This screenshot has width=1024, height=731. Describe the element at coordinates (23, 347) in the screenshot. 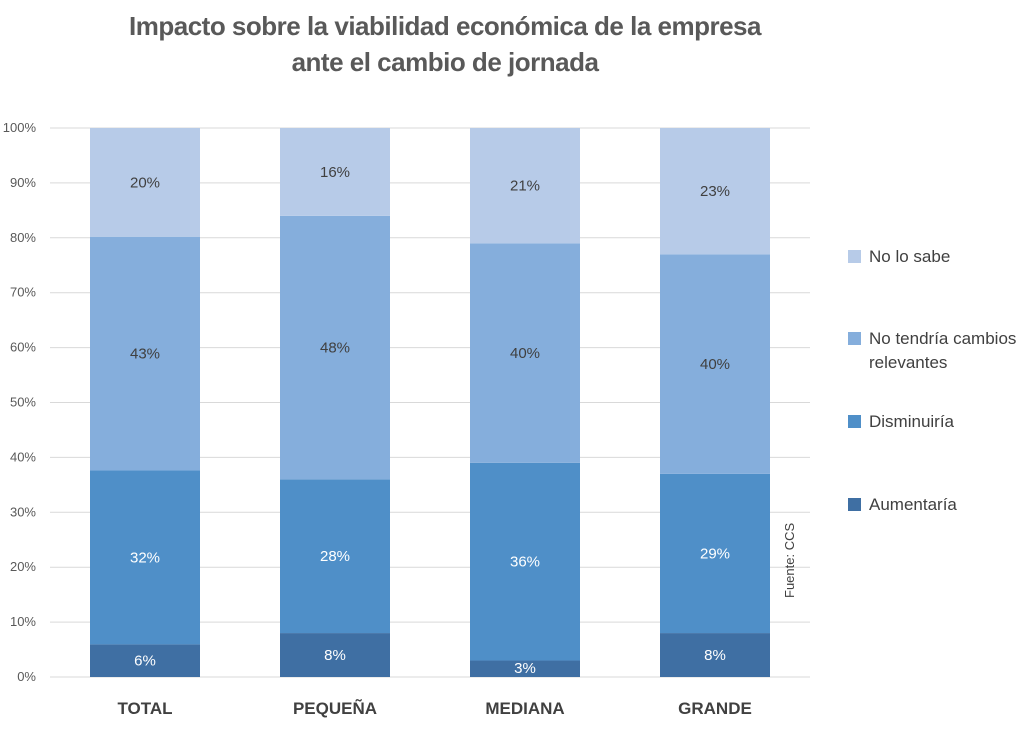

I see `y-tick-label: 60%` at that location.